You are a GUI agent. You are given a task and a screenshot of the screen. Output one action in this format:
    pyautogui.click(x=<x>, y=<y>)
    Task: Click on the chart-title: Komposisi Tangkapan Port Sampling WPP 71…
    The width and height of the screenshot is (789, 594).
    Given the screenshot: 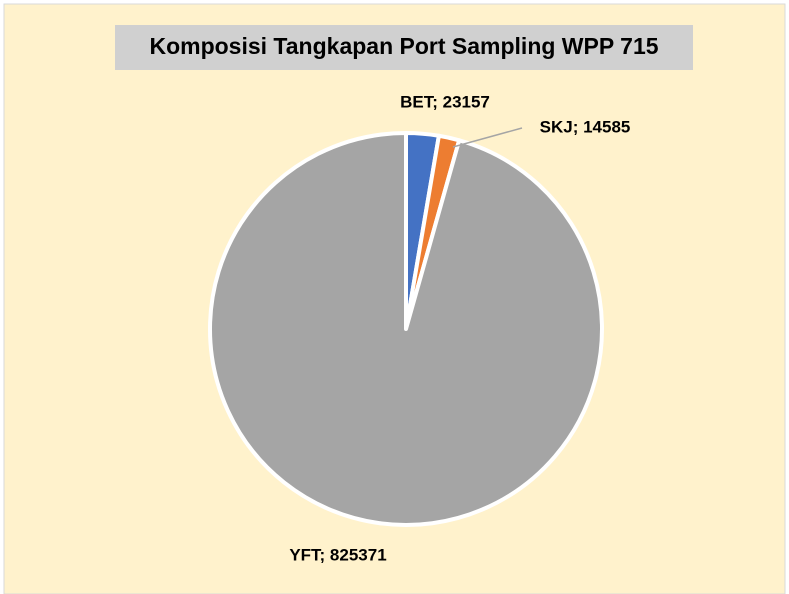 What is the action you would take?
    pyautogui.click(x=403, y=46)
    